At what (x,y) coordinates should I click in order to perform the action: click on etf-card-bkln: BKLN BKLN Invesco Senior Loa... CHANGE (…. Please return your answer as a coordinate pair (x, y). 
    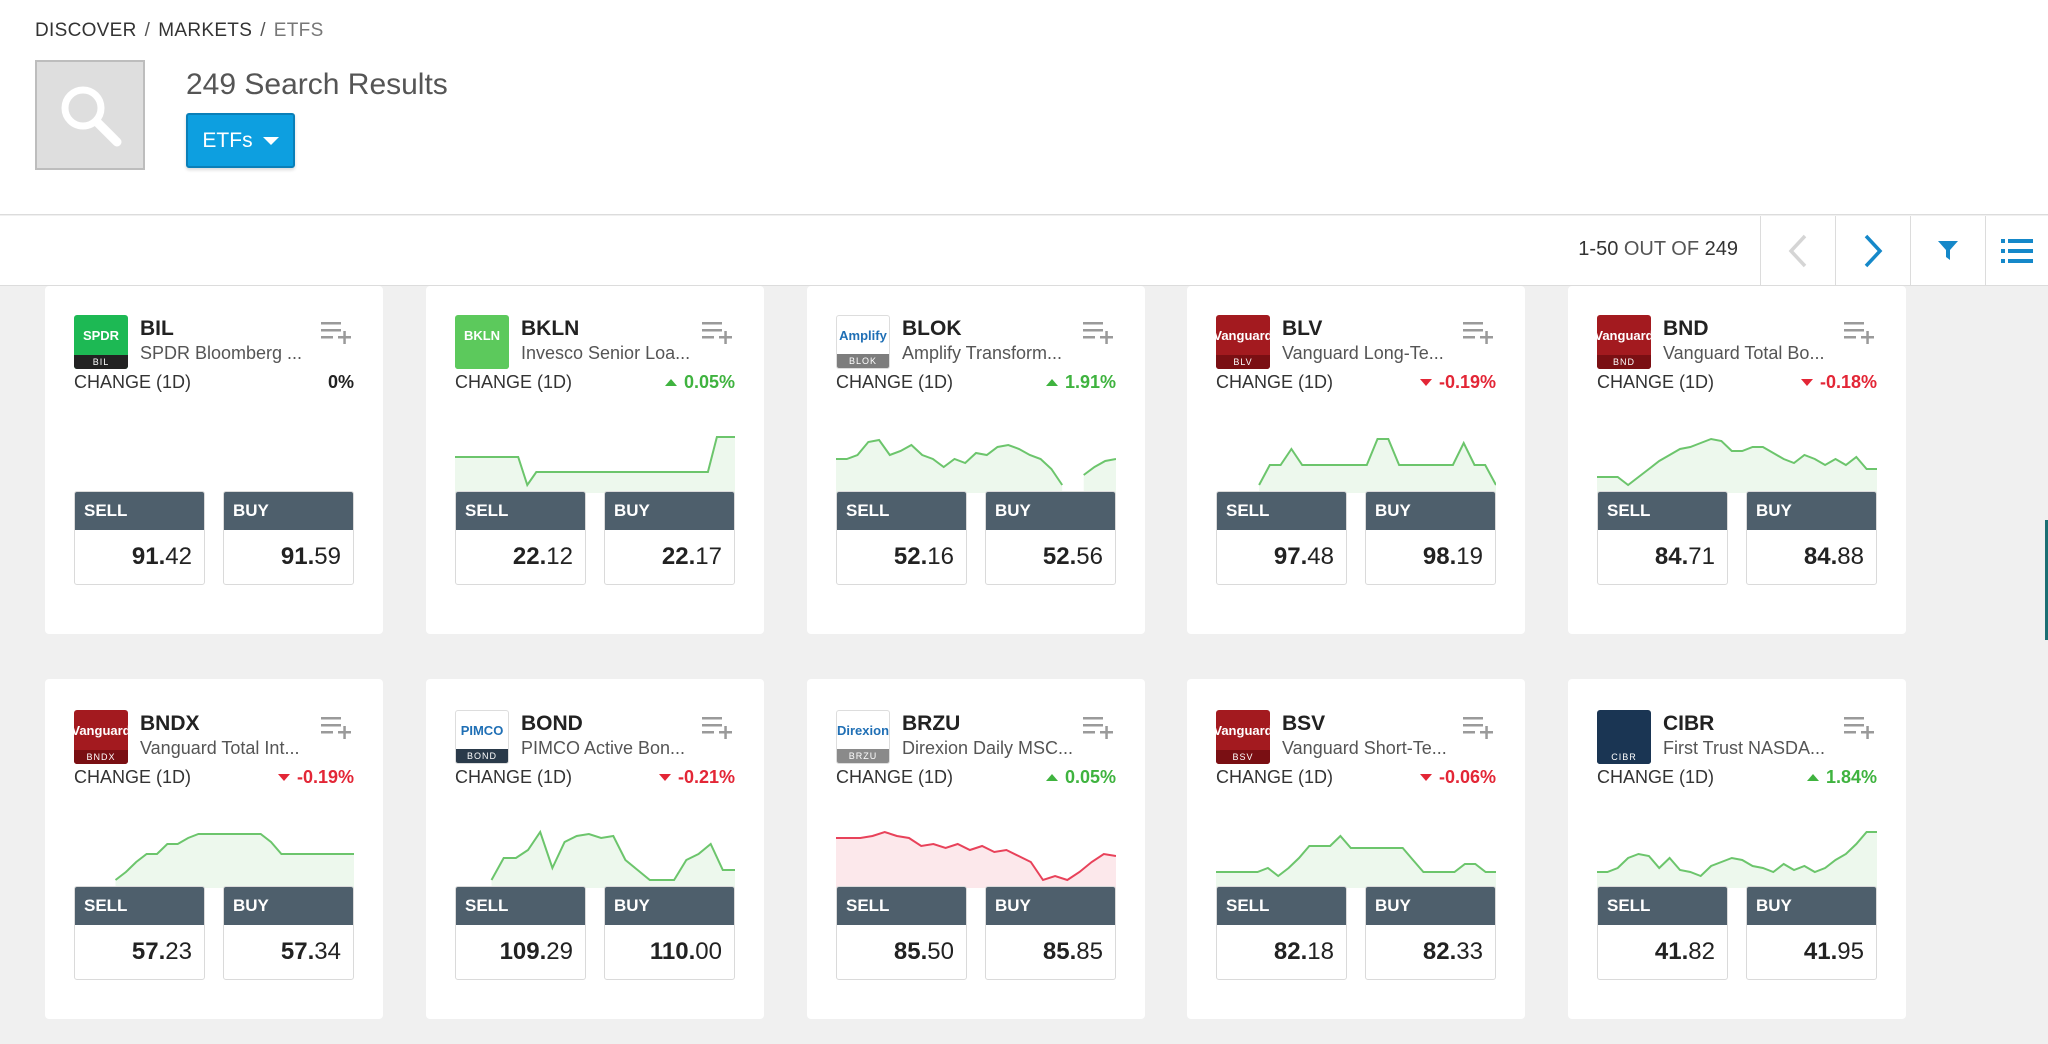
    Looking at the image, I should click on (595, 460).